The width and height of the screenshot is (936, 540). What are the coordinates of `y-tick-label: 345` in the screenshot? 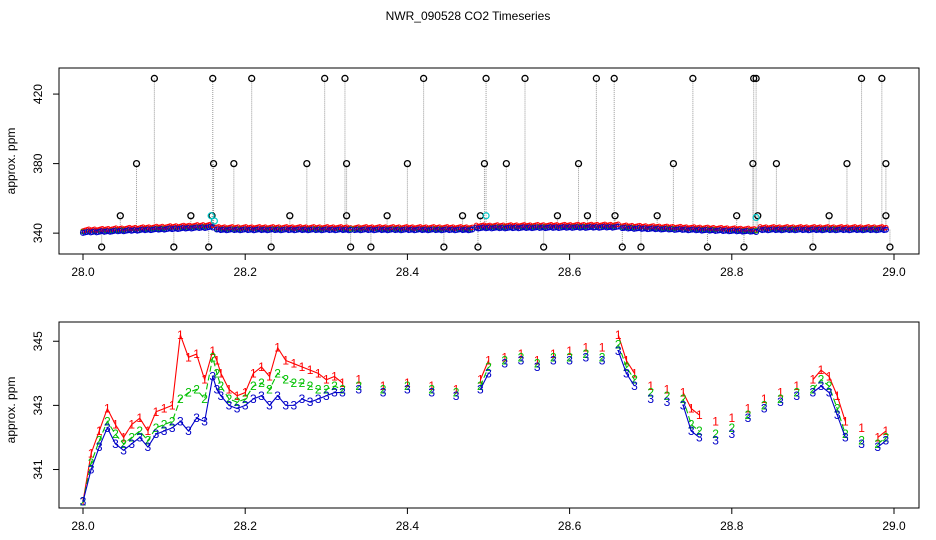 It's located at (38, 341).